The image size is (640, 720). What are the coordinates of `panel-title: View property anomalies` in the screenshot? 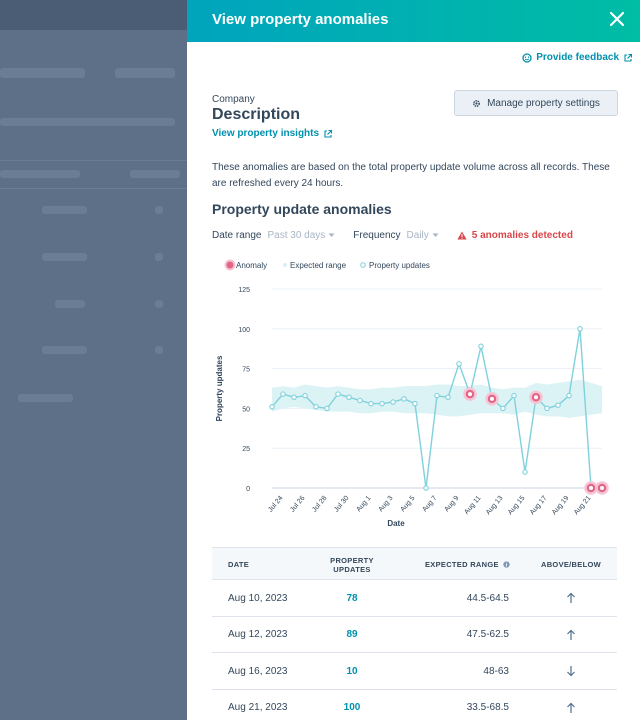 It's located at (300, 19).